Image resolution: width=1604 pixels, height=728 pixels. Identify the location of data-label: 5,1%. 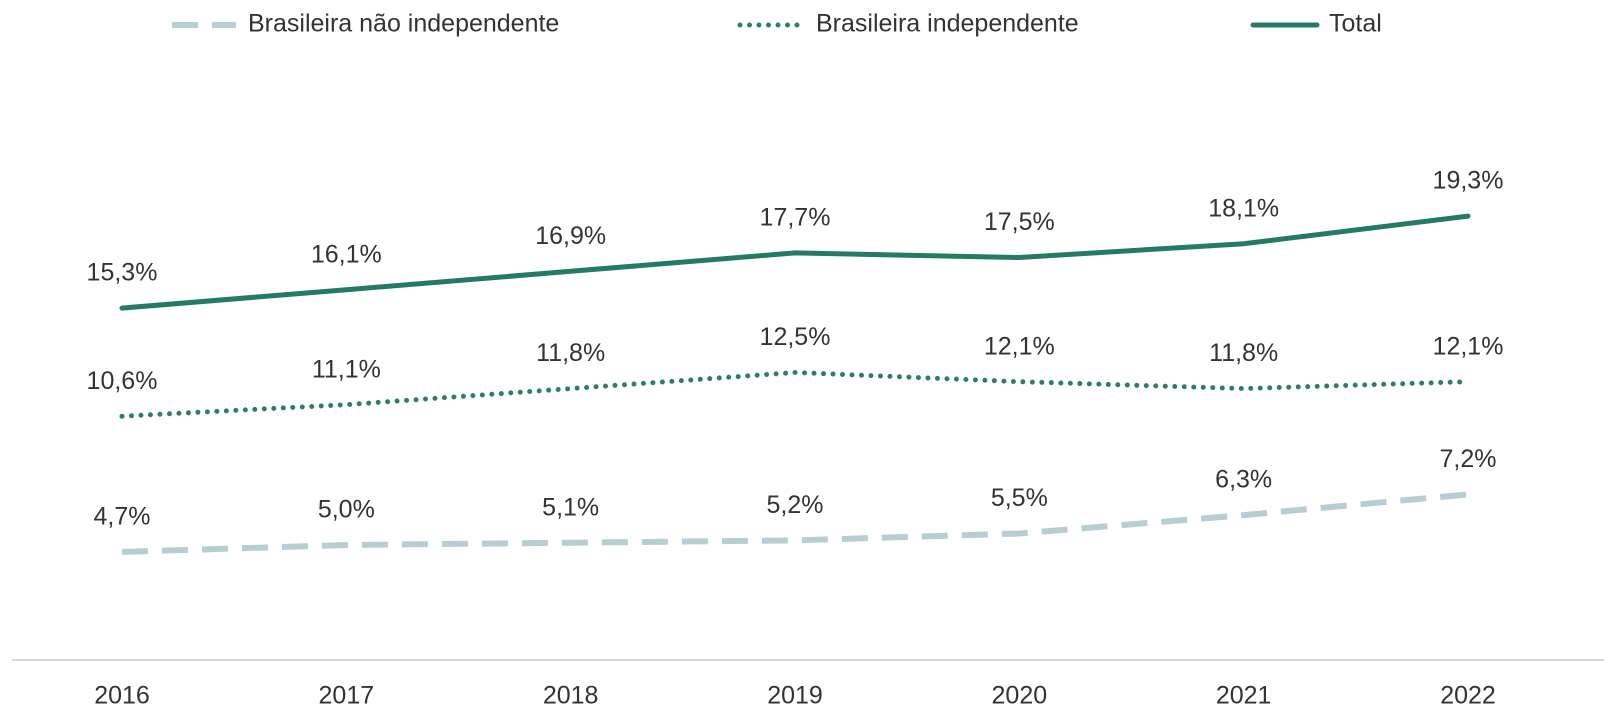
(570, 507).